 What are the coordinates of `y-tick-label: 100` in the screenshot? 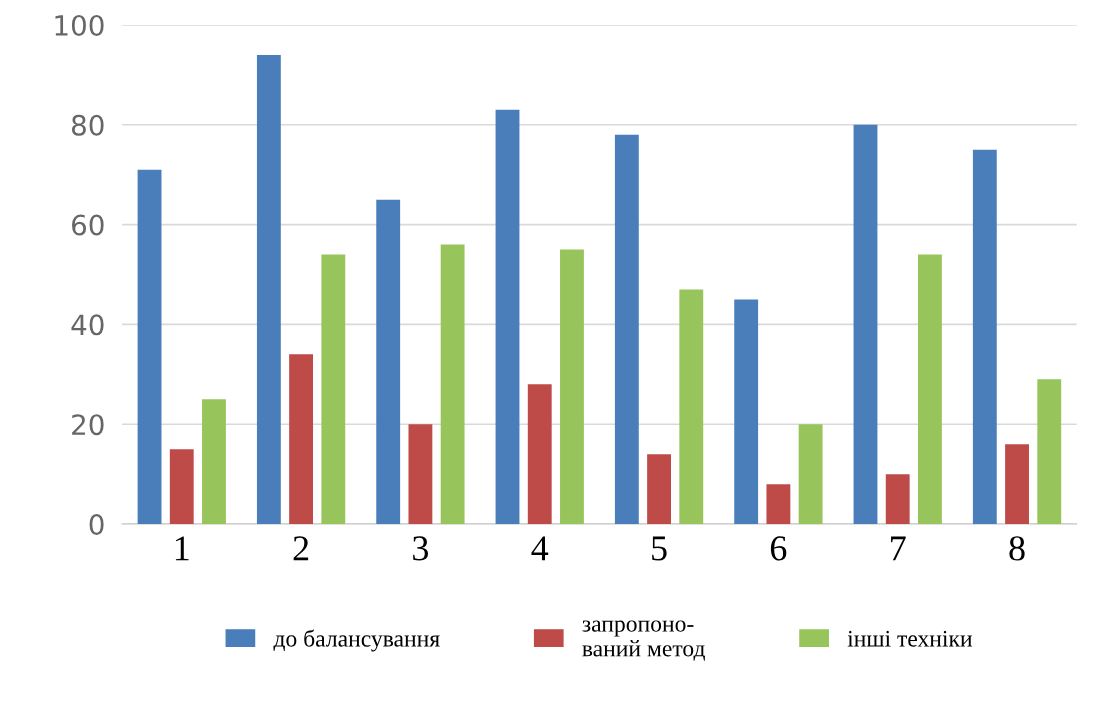 It's located at (79, 25).